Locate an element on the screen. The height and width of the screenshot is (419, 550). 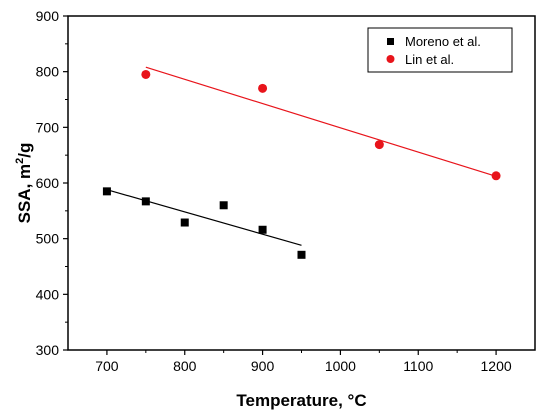
y-tick-label: 800 is located at coordinates (48, 72).